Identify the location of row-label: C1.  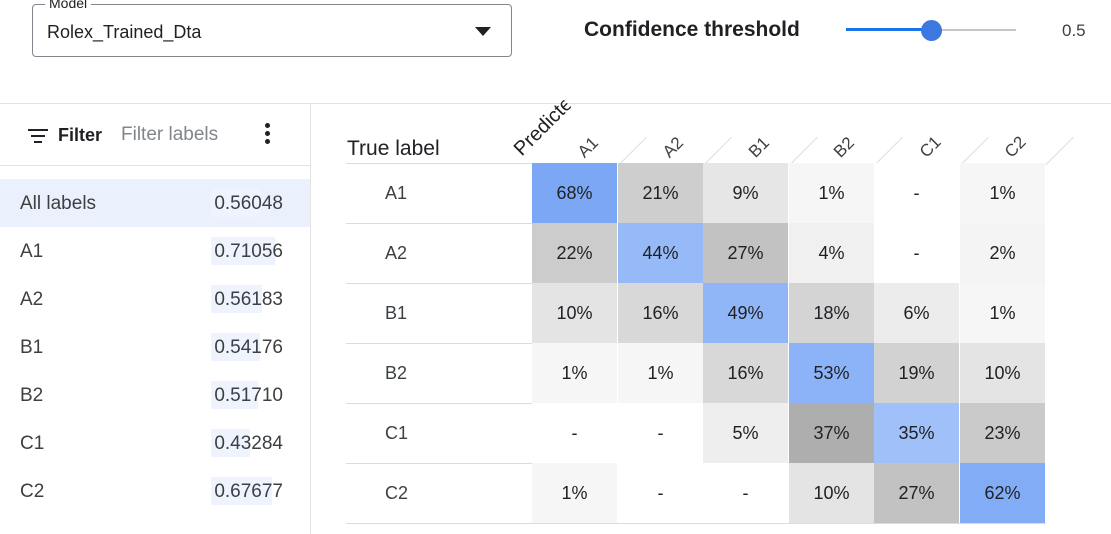
(397, 433).